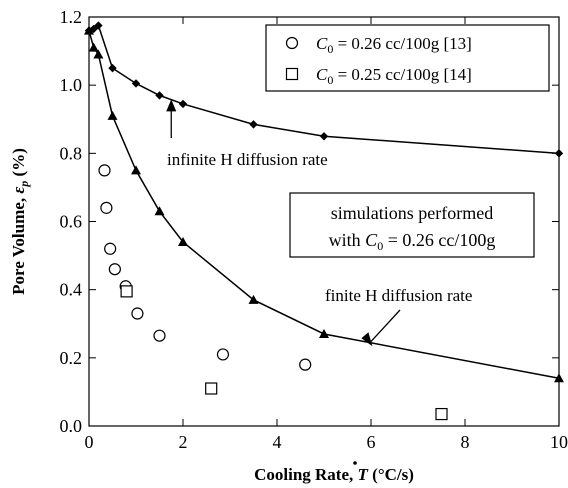  Describe the element at coordinates (89, 442) in the screenshot. I see `x-tick-label: 0` at that location.